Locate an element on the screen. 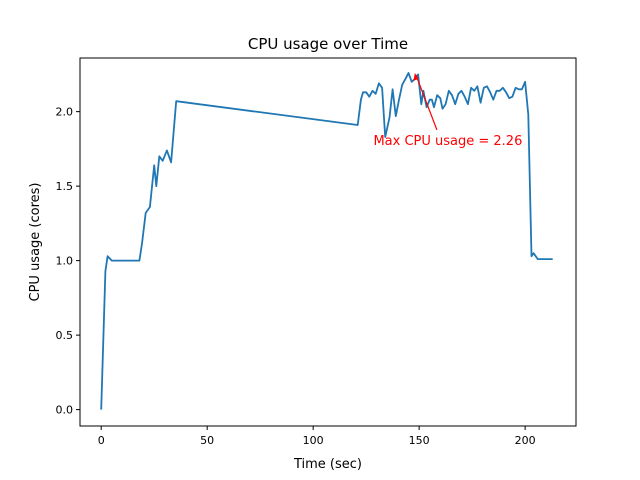  x-tick-label: 200 is located at coordinates (525, 440).